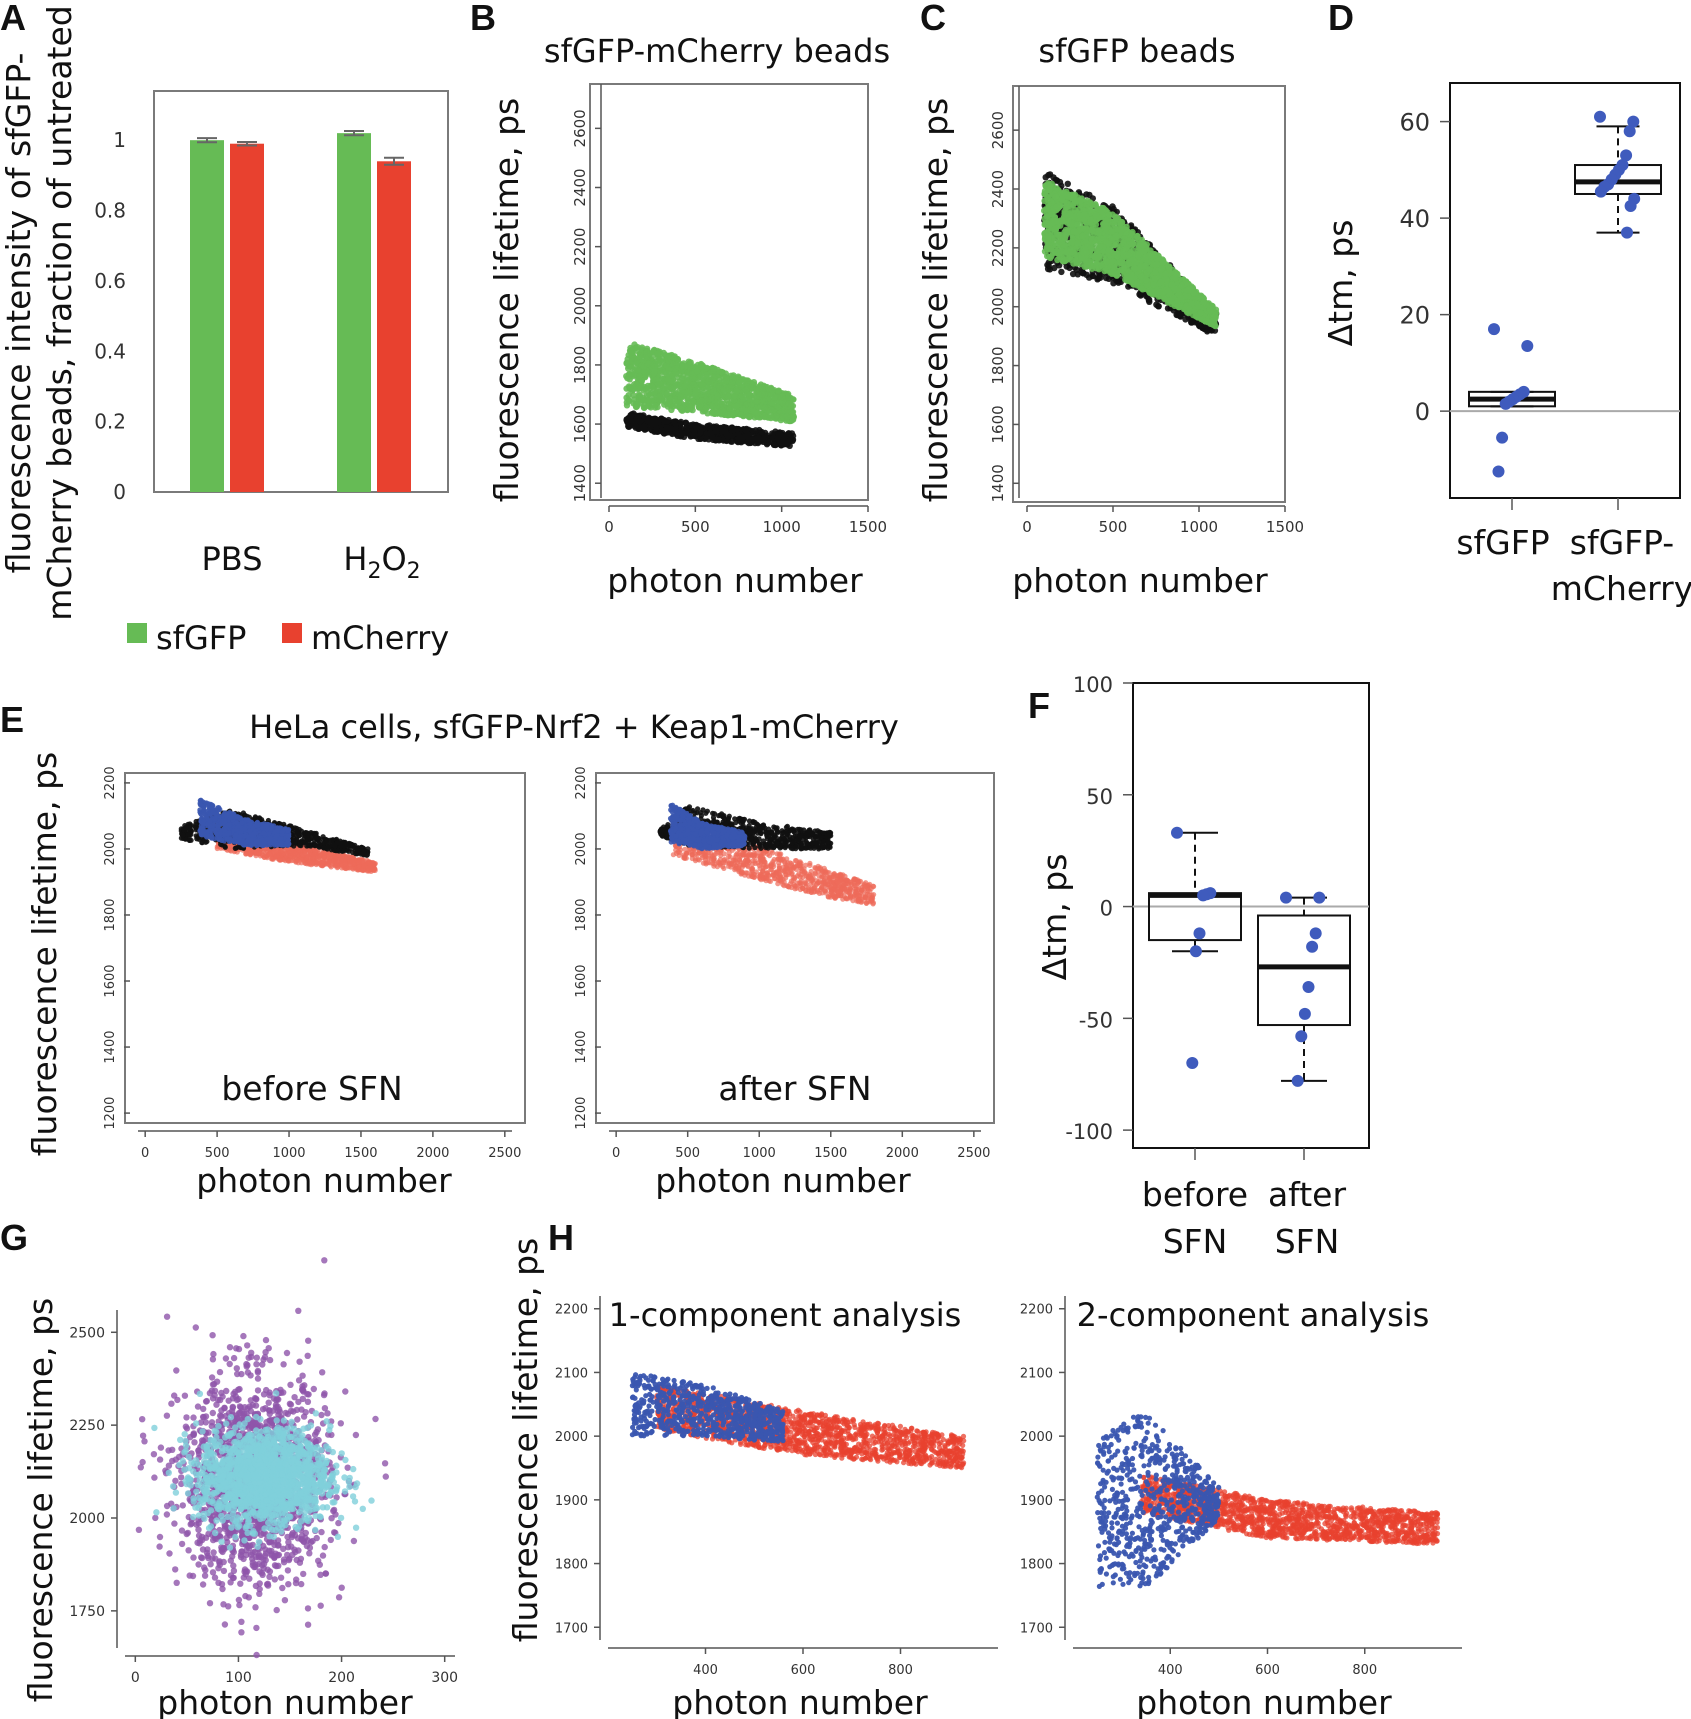  Describe the element at coordinates (483, 19) in the screenshot. I see `panel-label-b: B` at that location.